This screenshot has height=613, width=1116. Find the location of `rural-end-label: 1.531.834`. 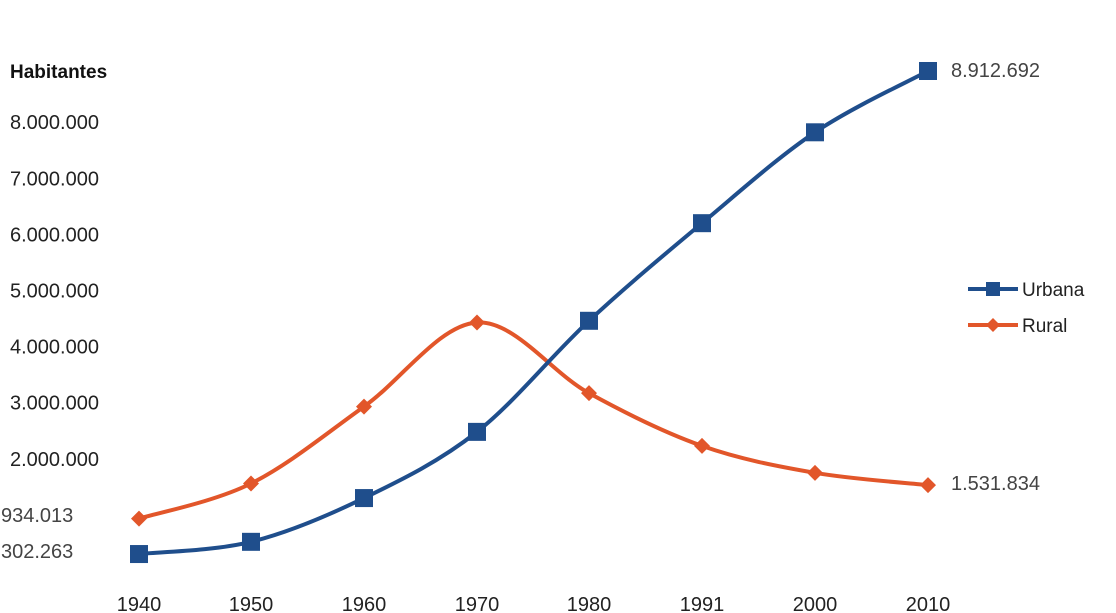

rural-end-label: 1.531.834 is located at coordinates (995, 484).